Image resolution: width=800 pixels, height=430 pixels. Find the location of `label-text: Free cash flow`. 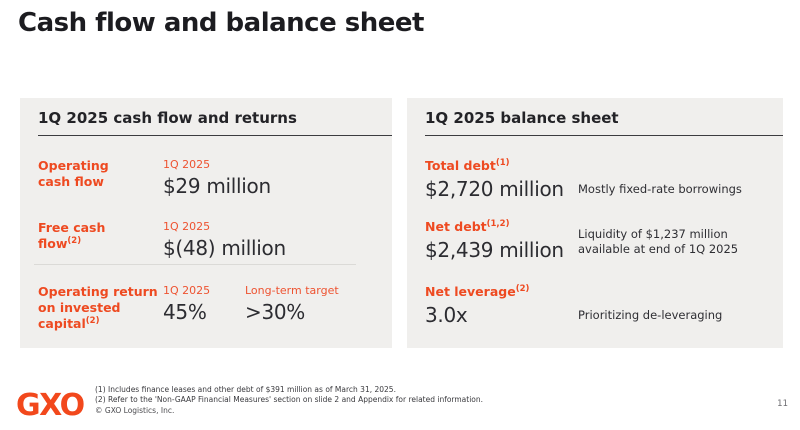

label-text: Free cash flow is located at coordinates (72, 235).